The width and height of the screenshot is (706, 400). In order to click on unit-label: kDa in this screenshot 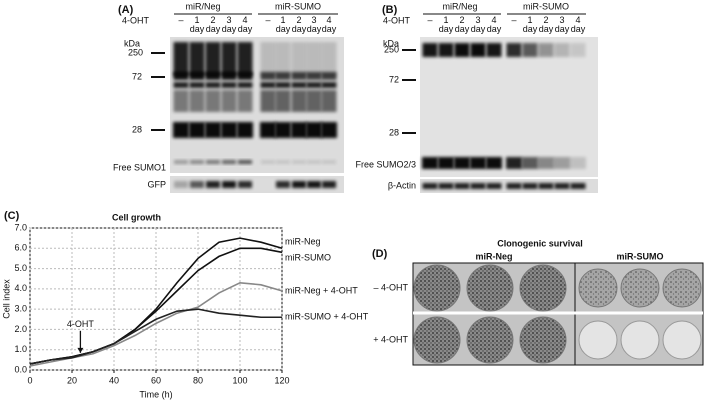, I will do `click(391, 43)`.